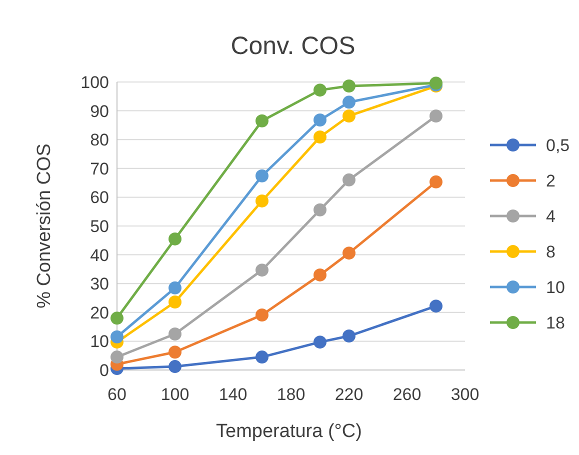 The height and width of the screenshot is (455, 579). Describe the element at coordinates (44, 226) in the screenshot. I see `y-axis-title: % Conversión COS` at that location.